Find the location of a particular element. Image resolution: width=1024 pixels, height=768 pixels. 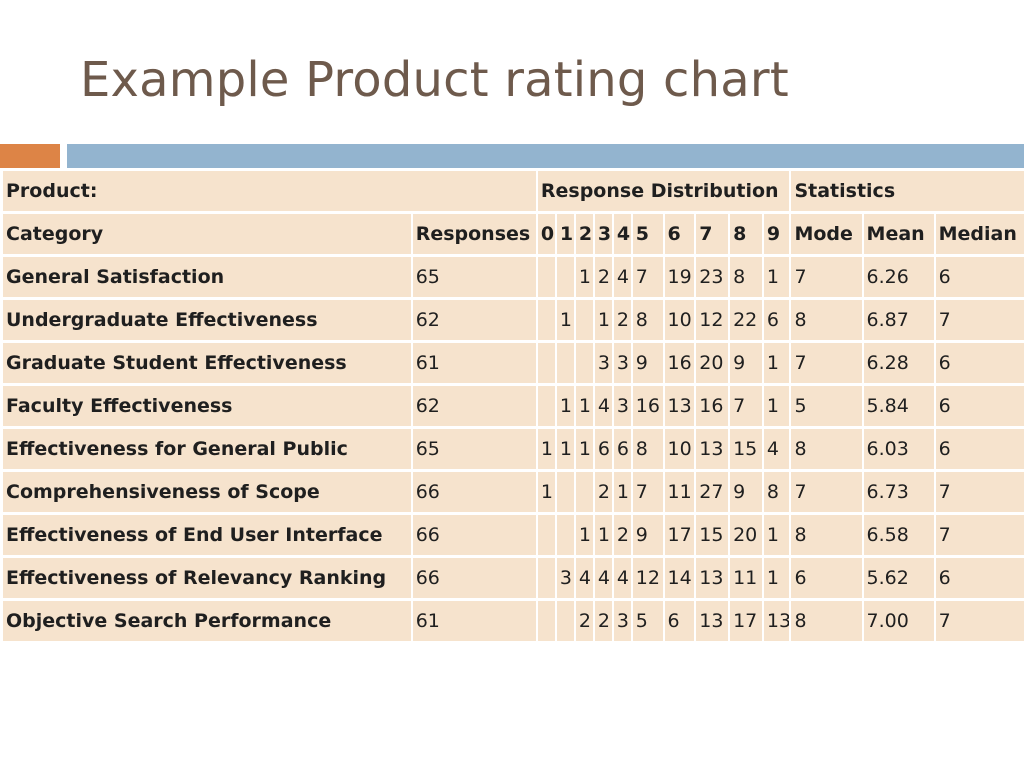

cell-mean: 6.73 is located at coordinates (898, 492).